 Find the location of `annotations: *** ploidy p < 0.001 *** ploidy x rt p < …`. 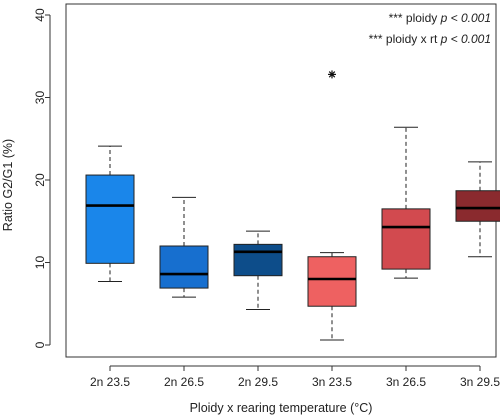

annotations: *** ploidy p < 0.001 *** ploidy x rt p < … is located at coordinates (430, 28).